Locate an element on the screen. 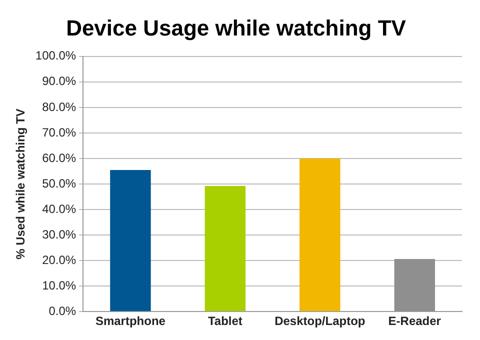 Image resolution: width=480 pixels, height=340 pixels. y-tick-label: 80.0% is located at coordinates (59, 107).